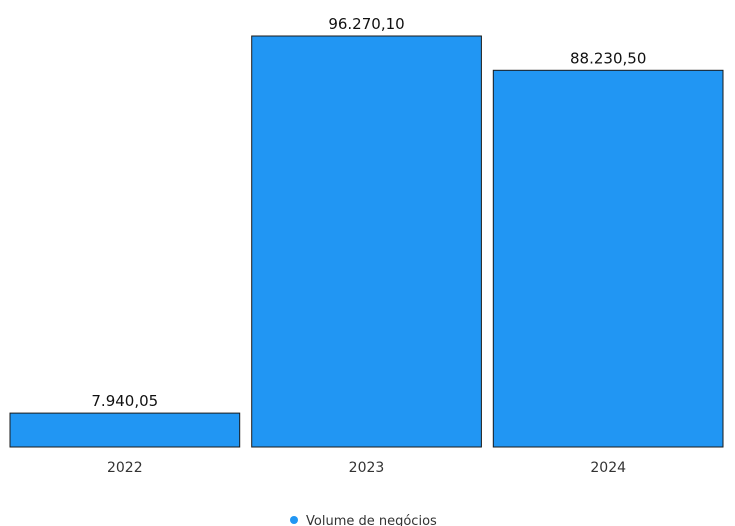  I want to click on bar-2022, so click(125, 430).